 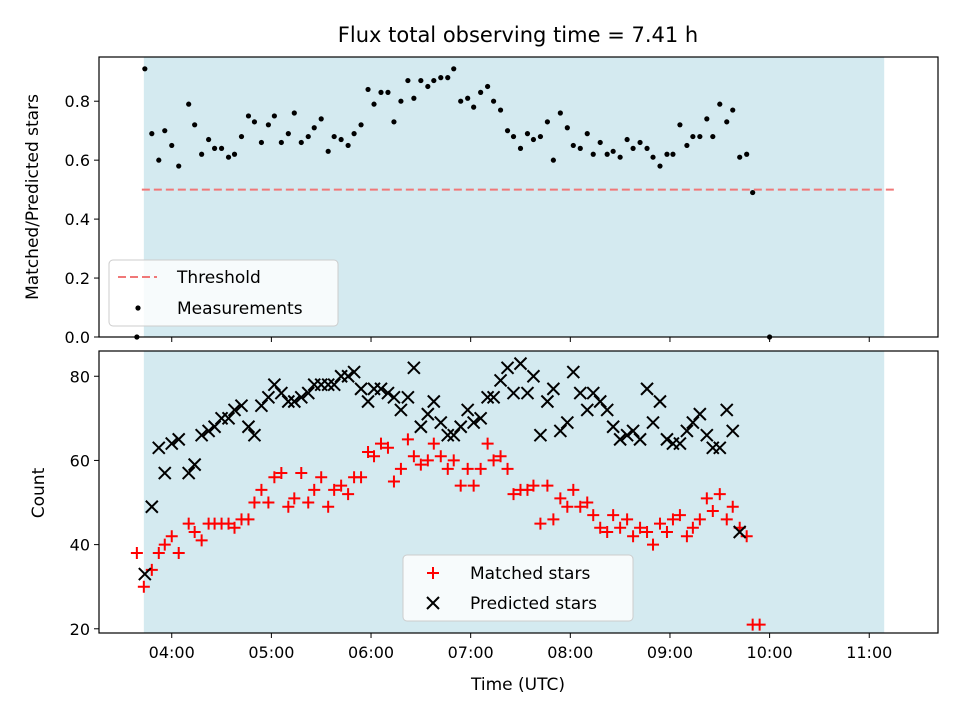 I want to click on legend-threshold-label: Threshold, so click(x=218, y=278).